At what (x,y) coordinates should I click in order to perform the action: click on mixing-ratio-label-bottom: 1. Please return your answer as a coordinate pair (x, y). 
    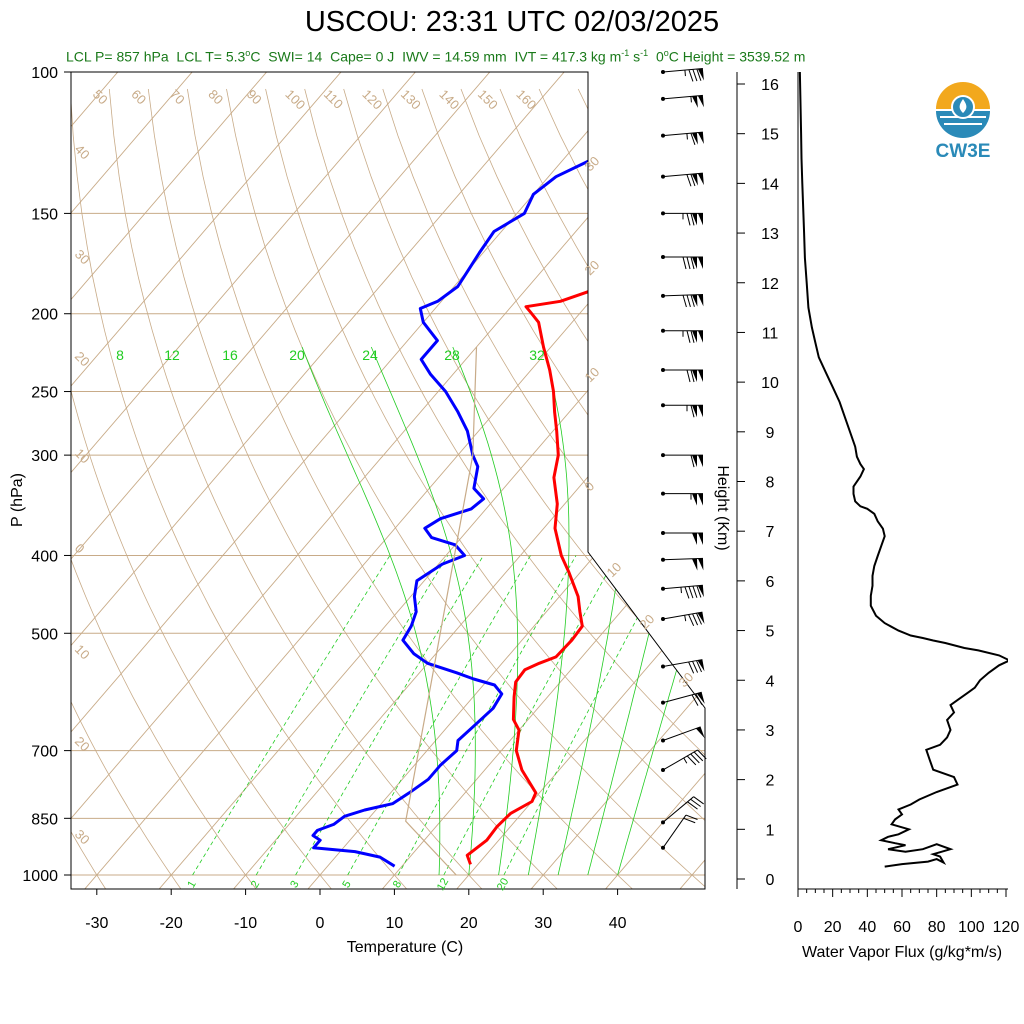
    Looking at the image, I should click on (191, 884).